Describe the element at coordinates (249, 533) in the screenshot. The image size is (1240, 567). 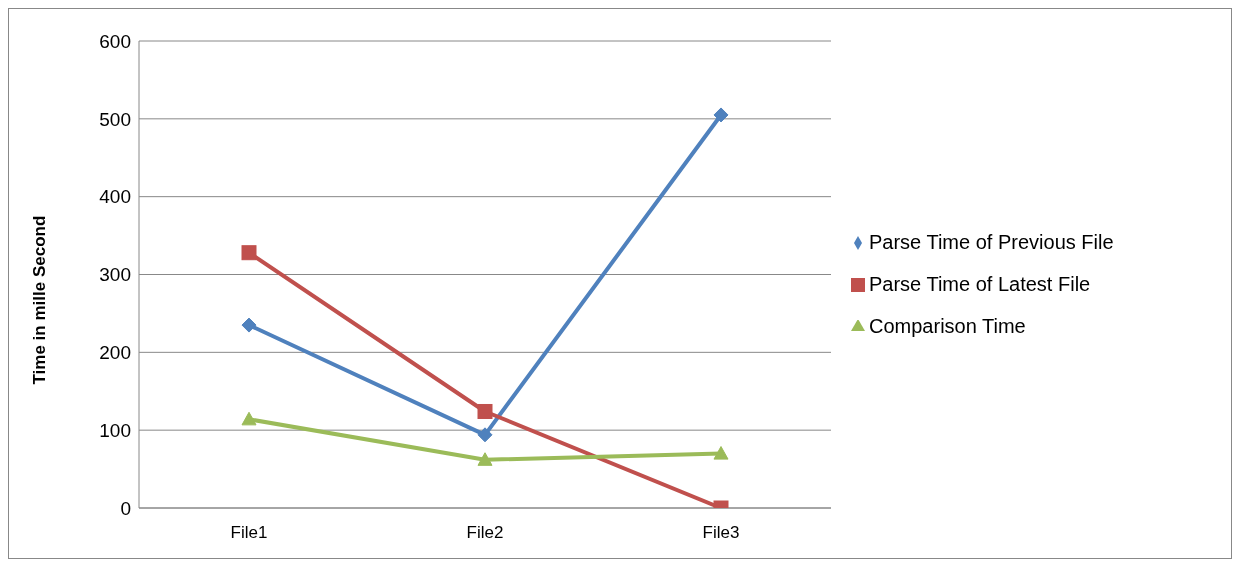
I see `x-tick-label: File1` at that location.